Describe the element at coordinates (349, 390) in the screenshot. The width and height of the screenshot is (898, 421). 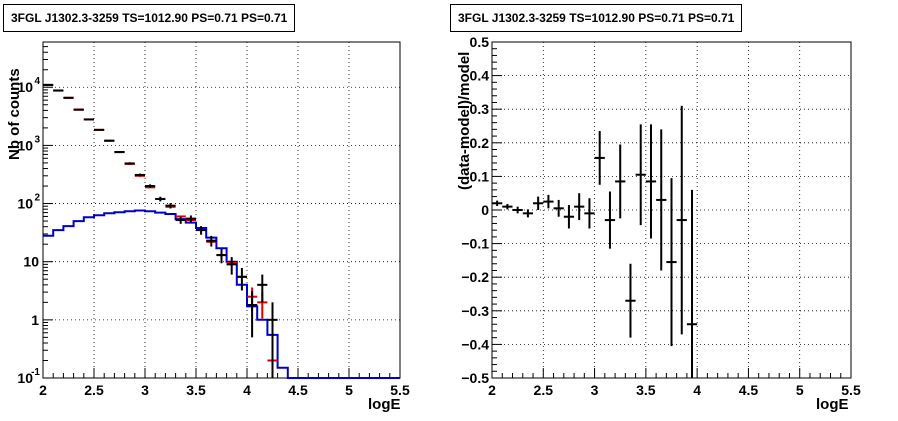
I see `left-x-tick-label: 5` at that location.